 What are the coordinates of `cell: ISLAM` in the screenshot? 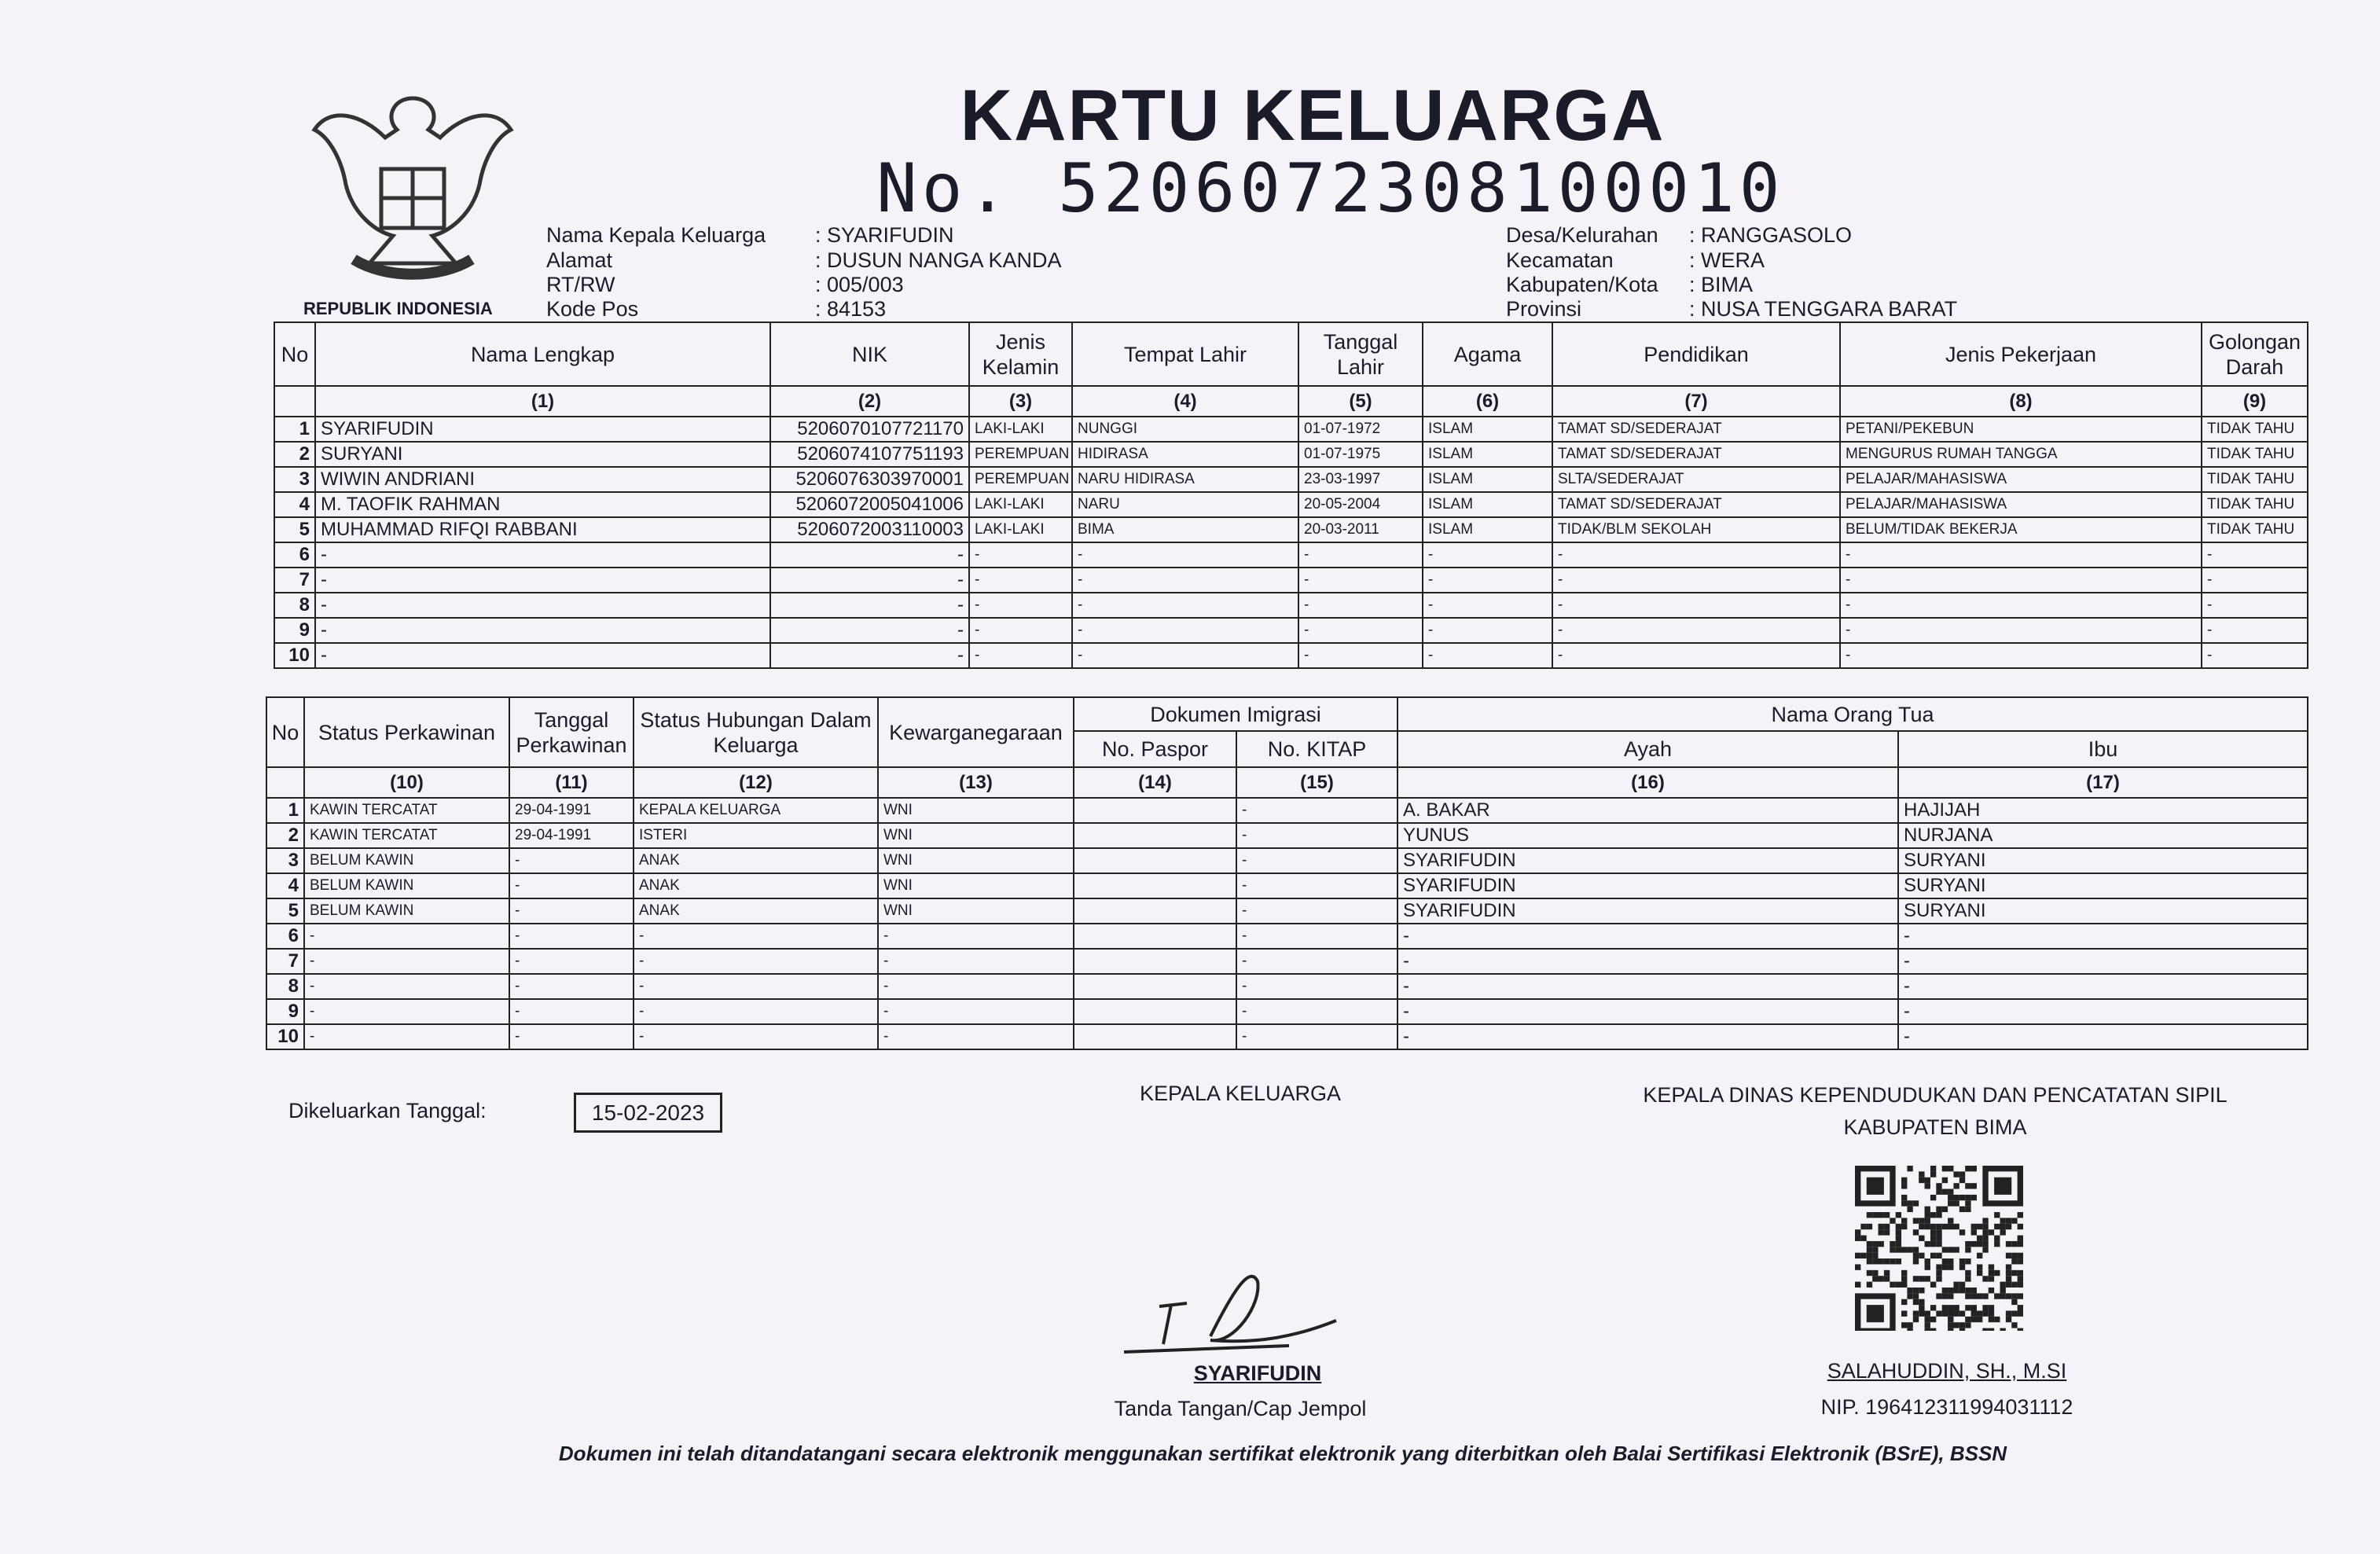 It's located at (1487, 505).